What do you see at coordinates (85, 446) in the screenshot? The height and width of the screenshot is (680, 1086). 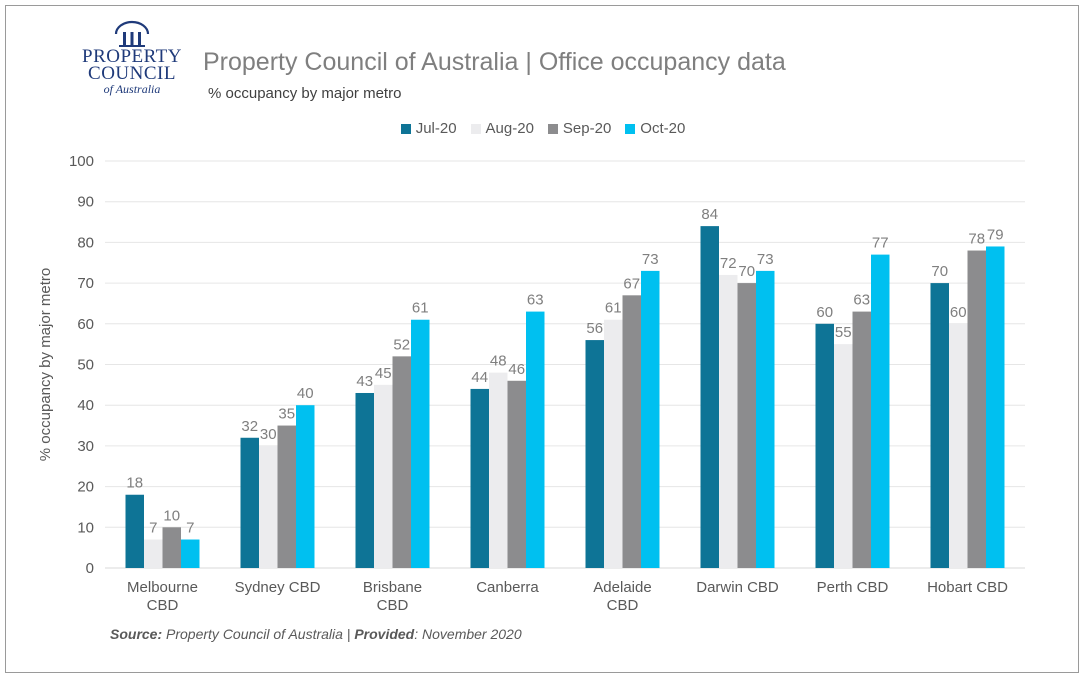 I see `y-tick-label-30: 30` at bounding box center [85, 446].